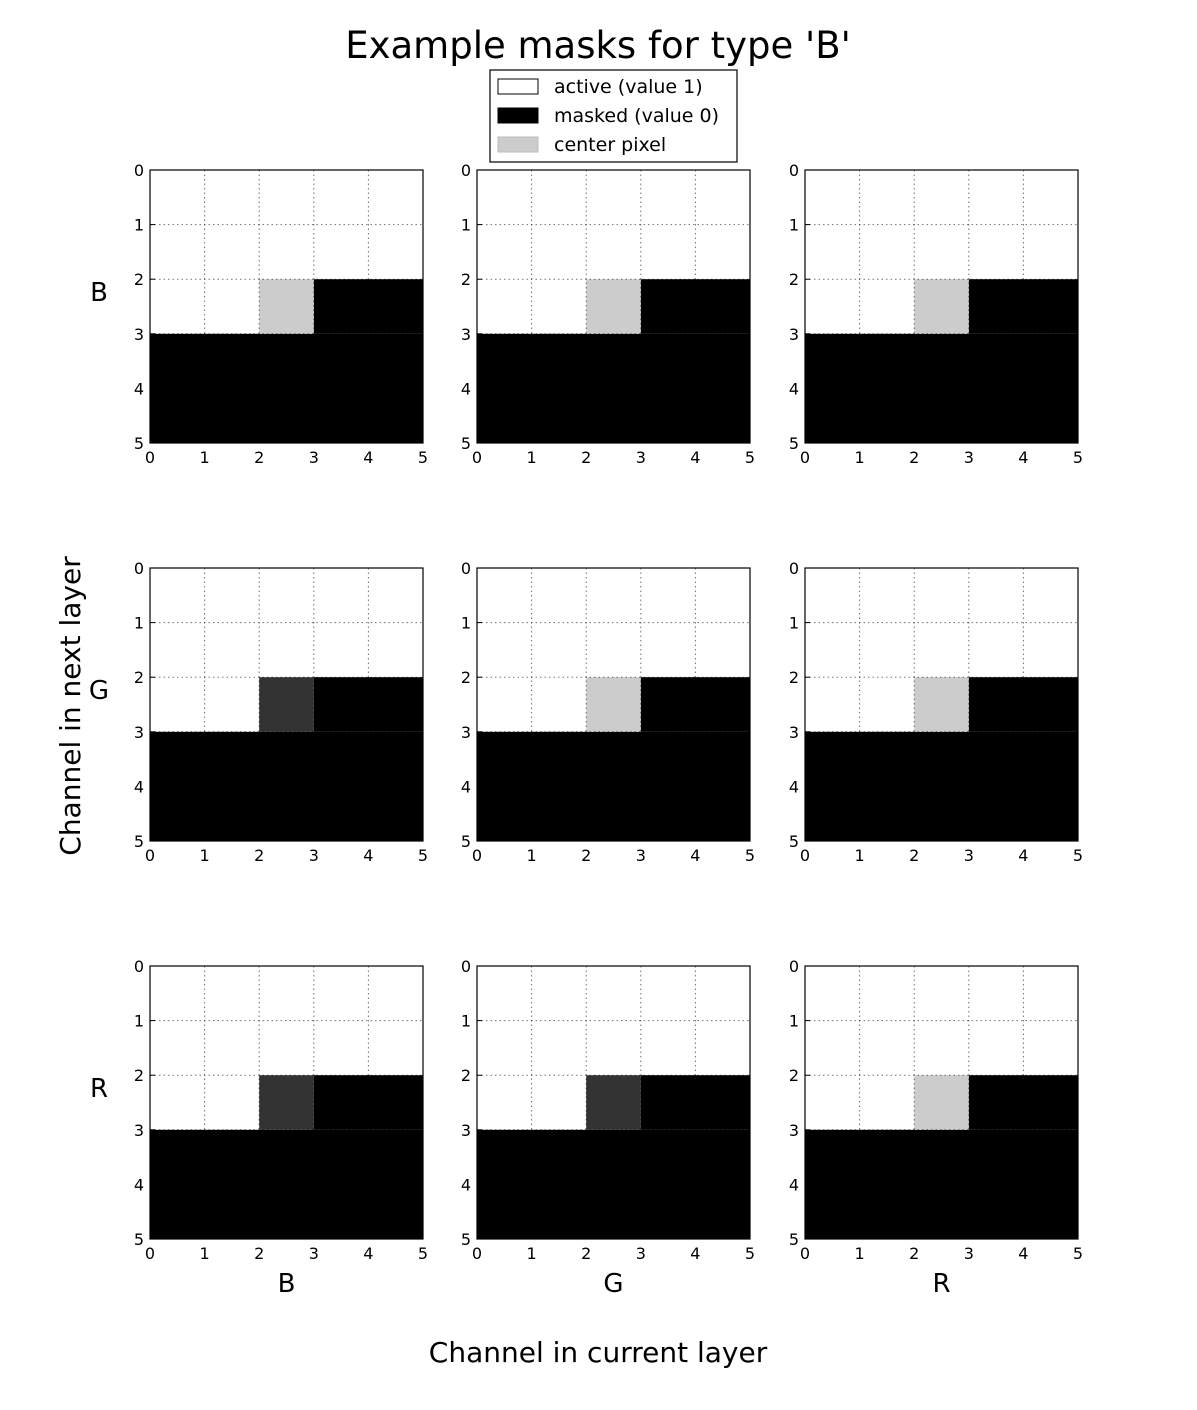 This screenshot has width=1197, height=1410. Describe the element at coordinates (99, 691) in the screenshot. I see `row-channel-label-G: G` at that location.